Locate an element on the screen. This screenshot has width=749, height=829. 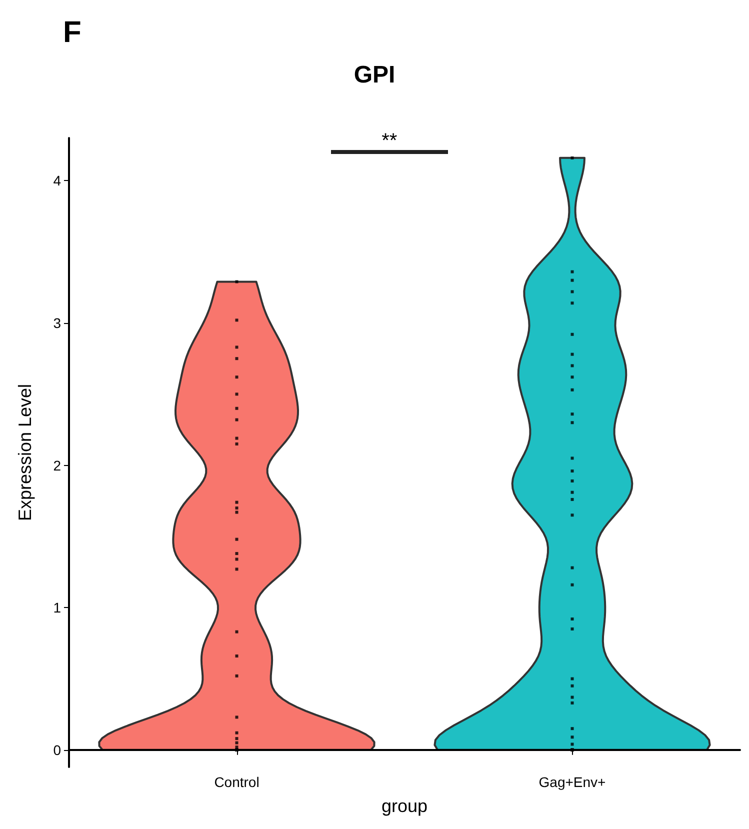
y-tick-label: 0 is located at coordinates (57, 750).